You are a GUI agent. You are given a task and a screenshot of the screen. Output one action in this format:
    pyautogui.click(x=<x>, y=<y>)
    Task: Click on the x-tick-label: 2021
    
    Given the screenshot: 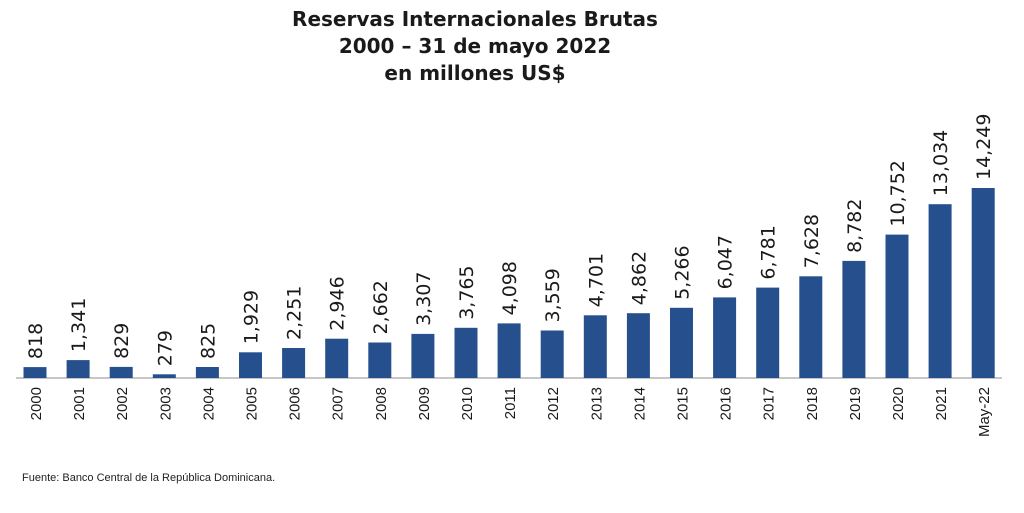 What is the action you would take?
    pyautogui.click(x=941, y=403)
    